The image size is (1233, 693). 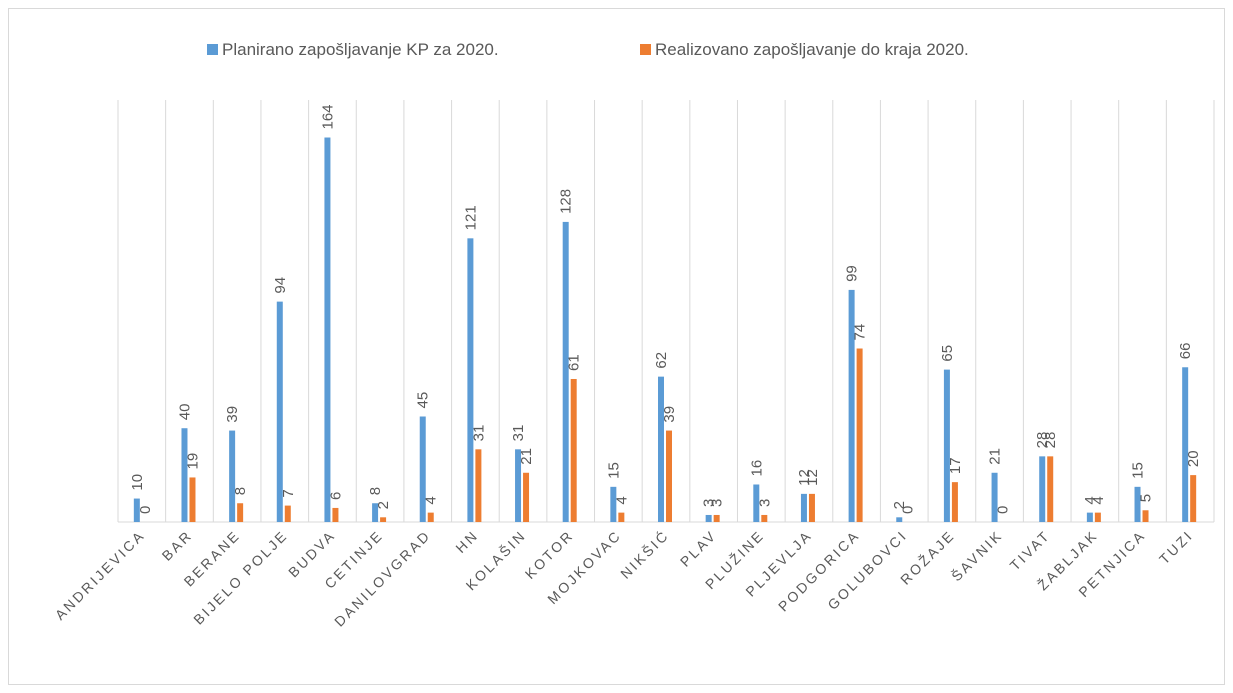 I want to click on data-label: 19, so click(x=192, y=461).